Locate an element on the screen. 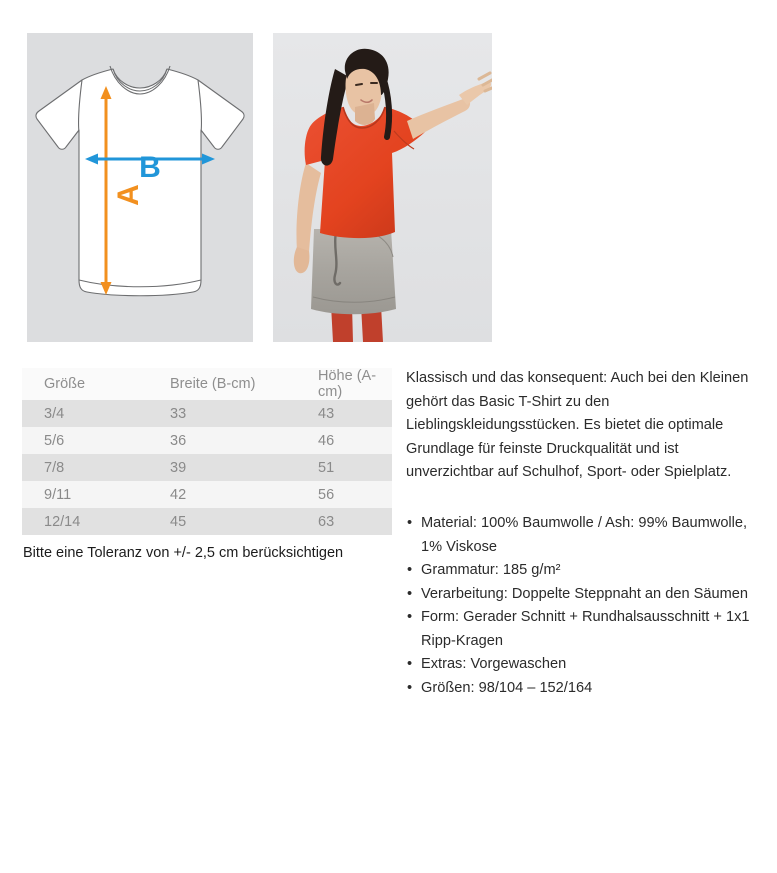  tshirt-left-sleeve-seam is located at coordinates (80, 106).